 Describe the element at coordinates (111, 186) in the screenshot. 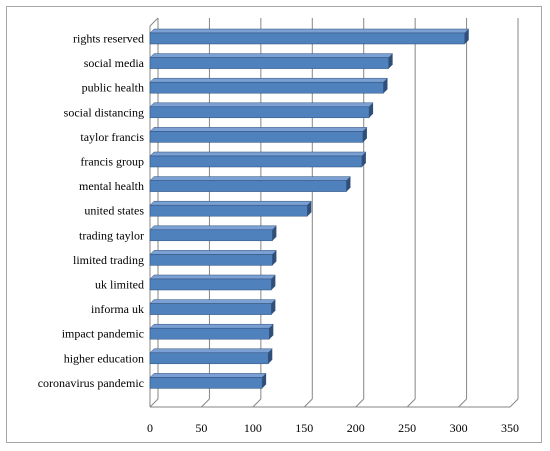

I see `category-label: mental health` at that location.